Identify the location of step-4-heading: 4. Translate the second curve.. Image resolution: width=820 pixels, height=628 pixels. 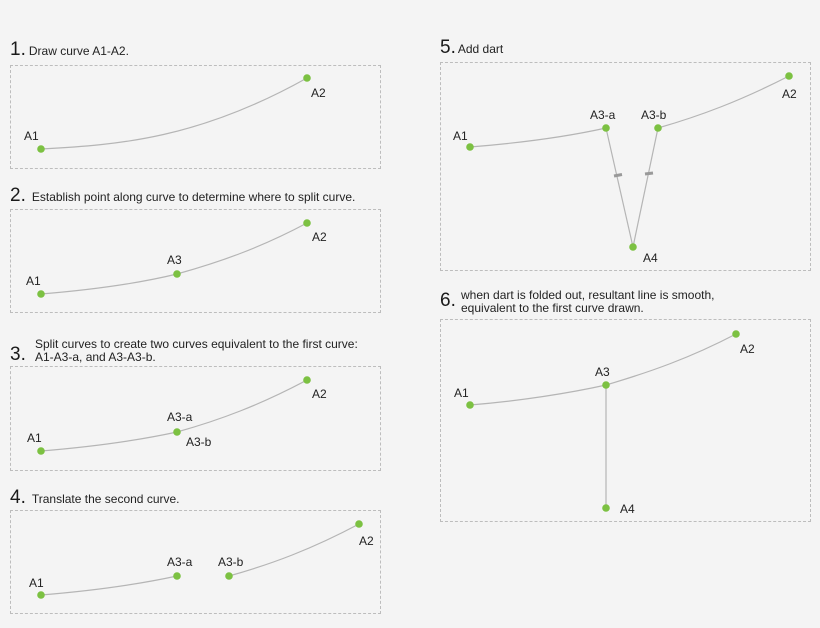
(95, 497).